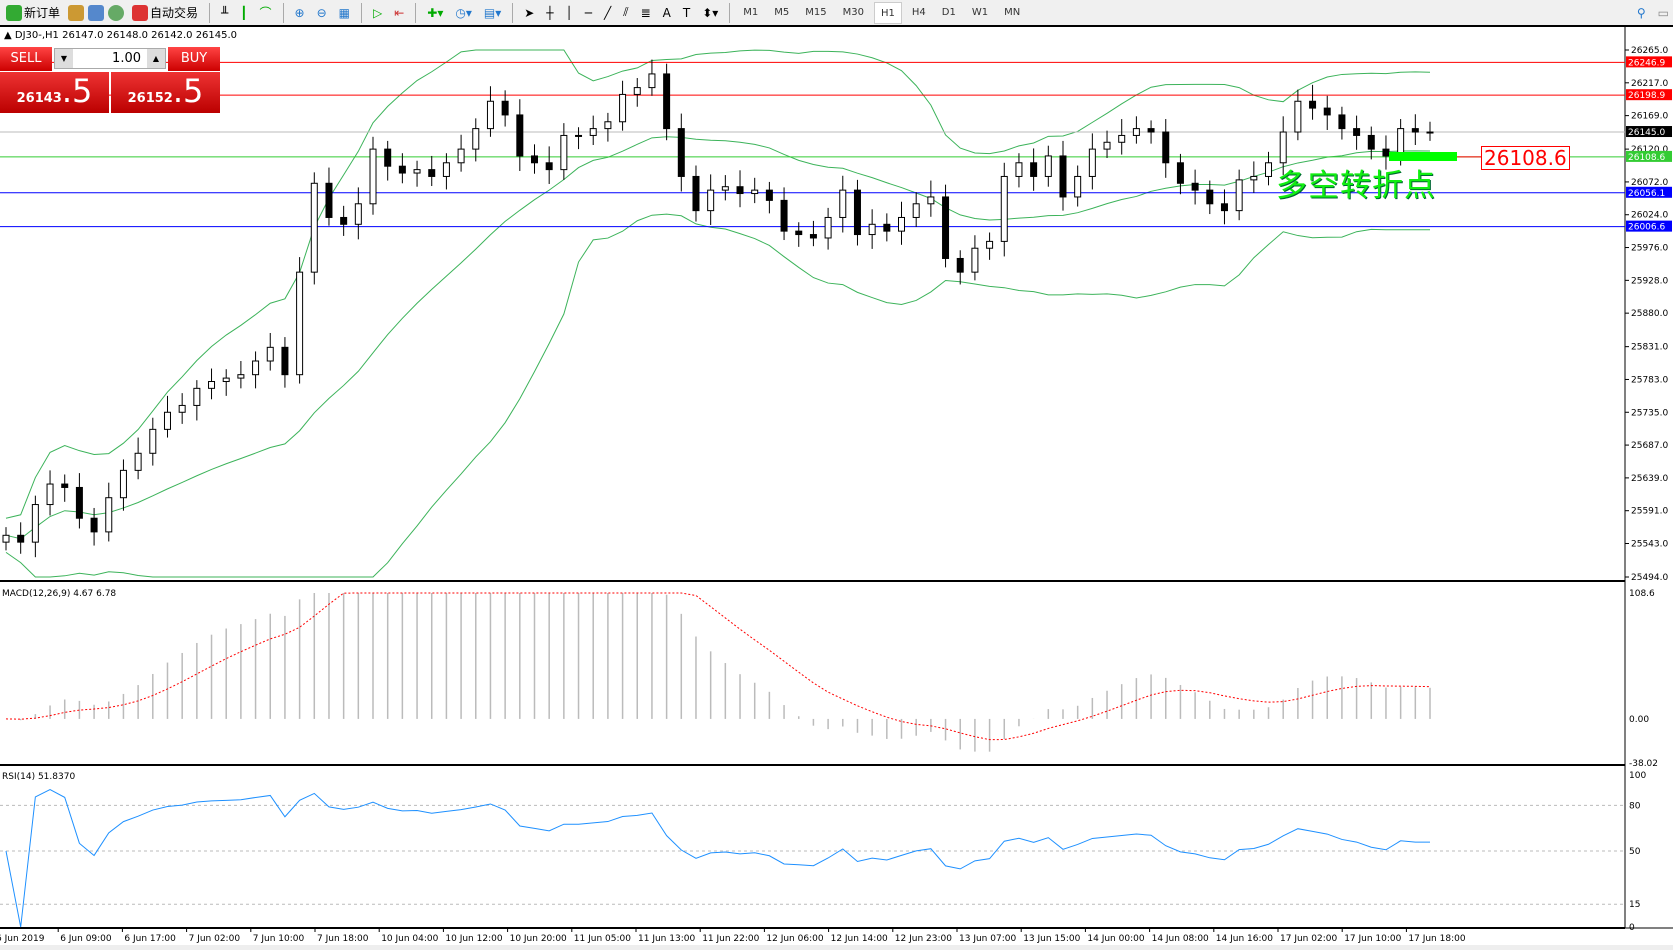  I want to click on time-tick-label: 11 Jun 13:00, so click(666, 939).